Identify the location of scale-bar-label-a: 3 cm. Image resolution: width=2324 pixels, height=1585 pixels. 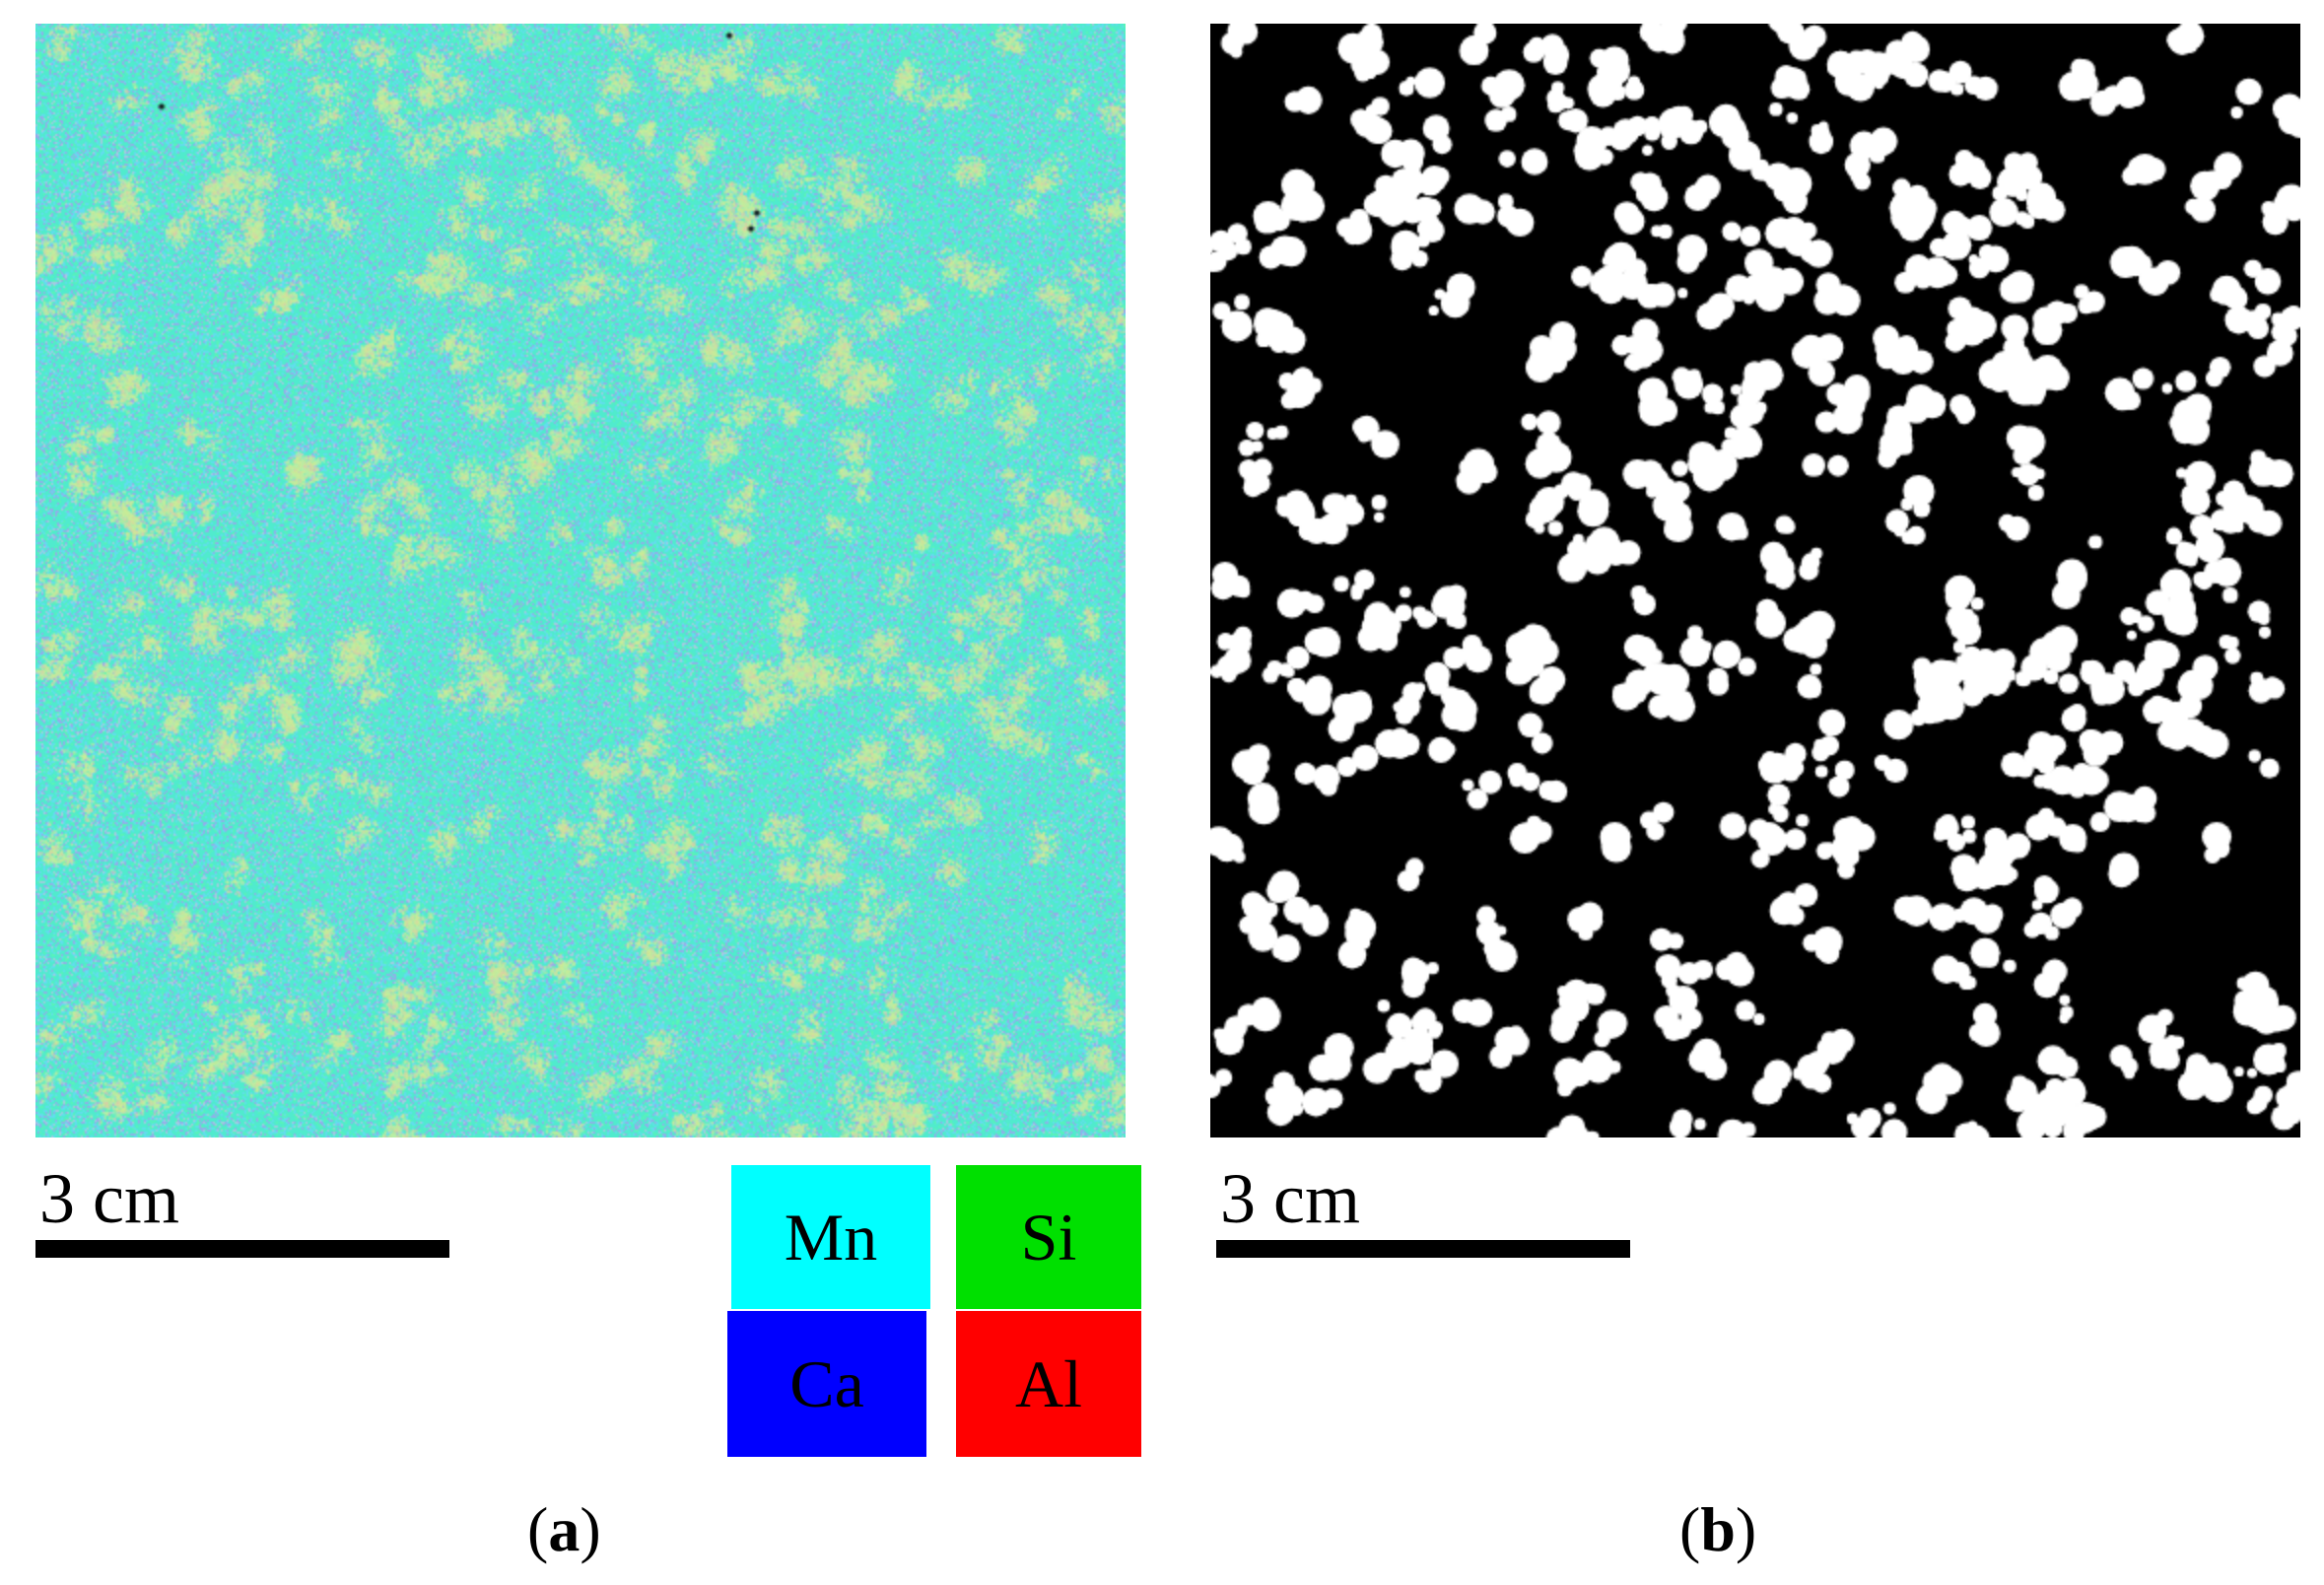
(109, 1198).